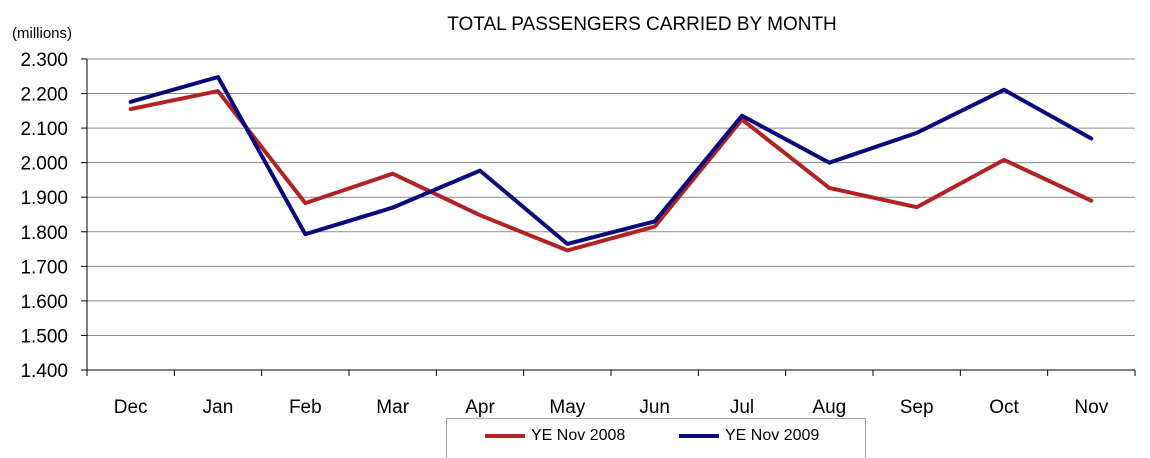 The height and width of the screenshot is (458, 1150). What do you see at coordinates (44, 267) in the screenshot?
I see `y-tick-label: 1.700` at bounding box center [44, 267].